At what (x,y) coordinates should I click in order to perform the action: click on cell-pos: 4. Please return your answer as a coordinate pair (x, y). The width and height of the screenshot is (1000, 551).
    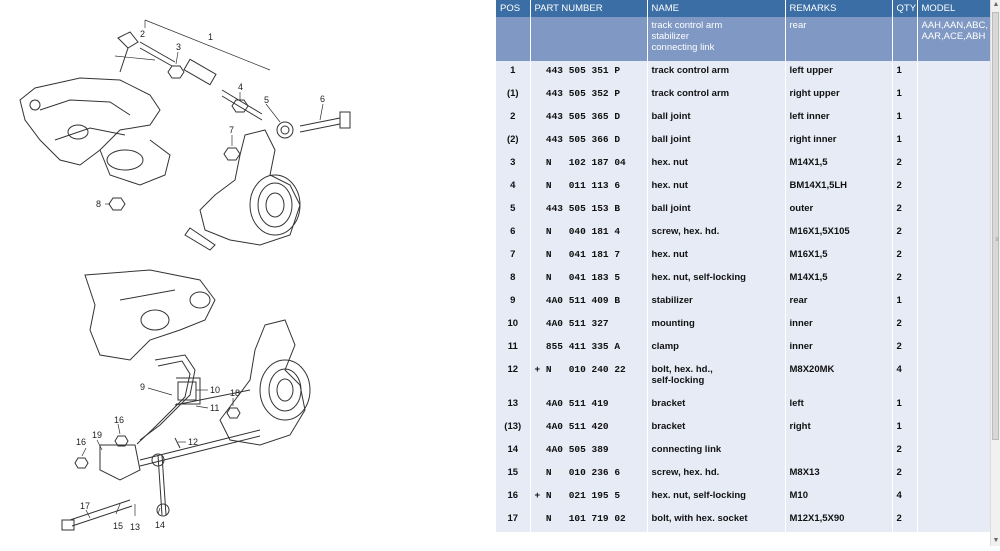
    Looking at the image, I should click on (513, 187).